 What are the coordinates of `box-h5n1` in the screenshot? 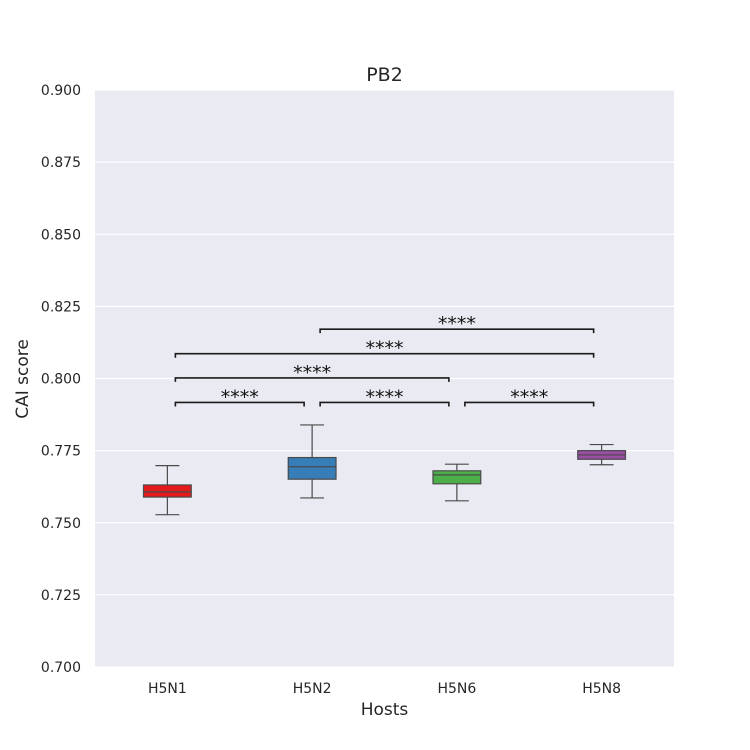 It's located at (167, 490).